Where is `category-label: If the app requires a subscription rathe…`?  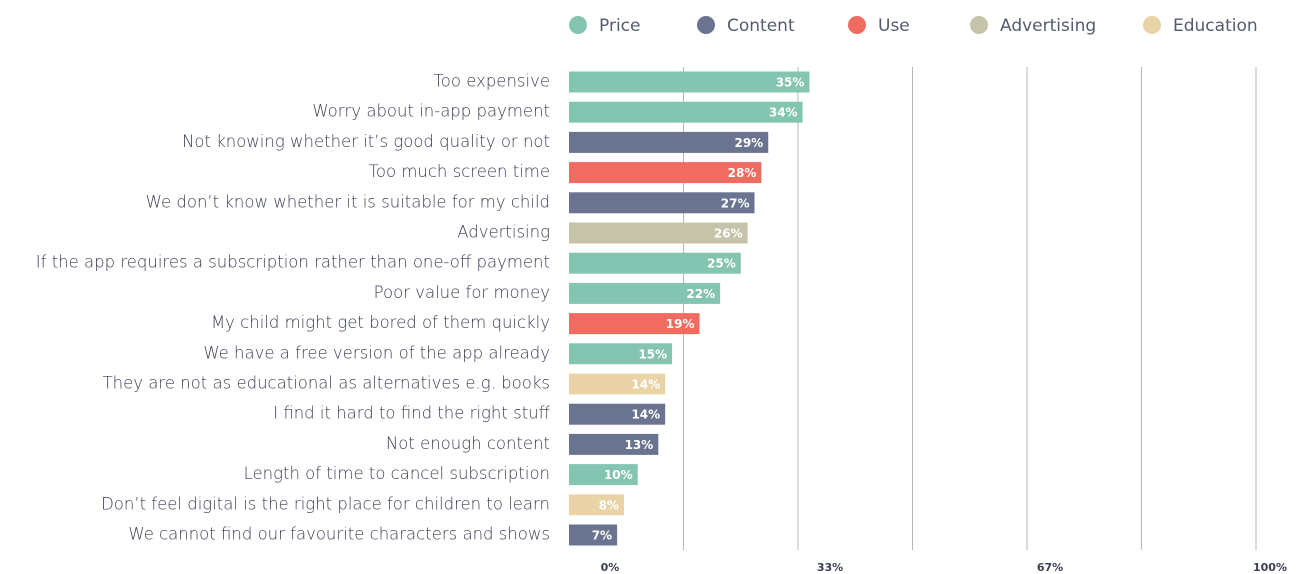 category-label: If the app requires a subscription rathe… is located at coordinates (293, 262).